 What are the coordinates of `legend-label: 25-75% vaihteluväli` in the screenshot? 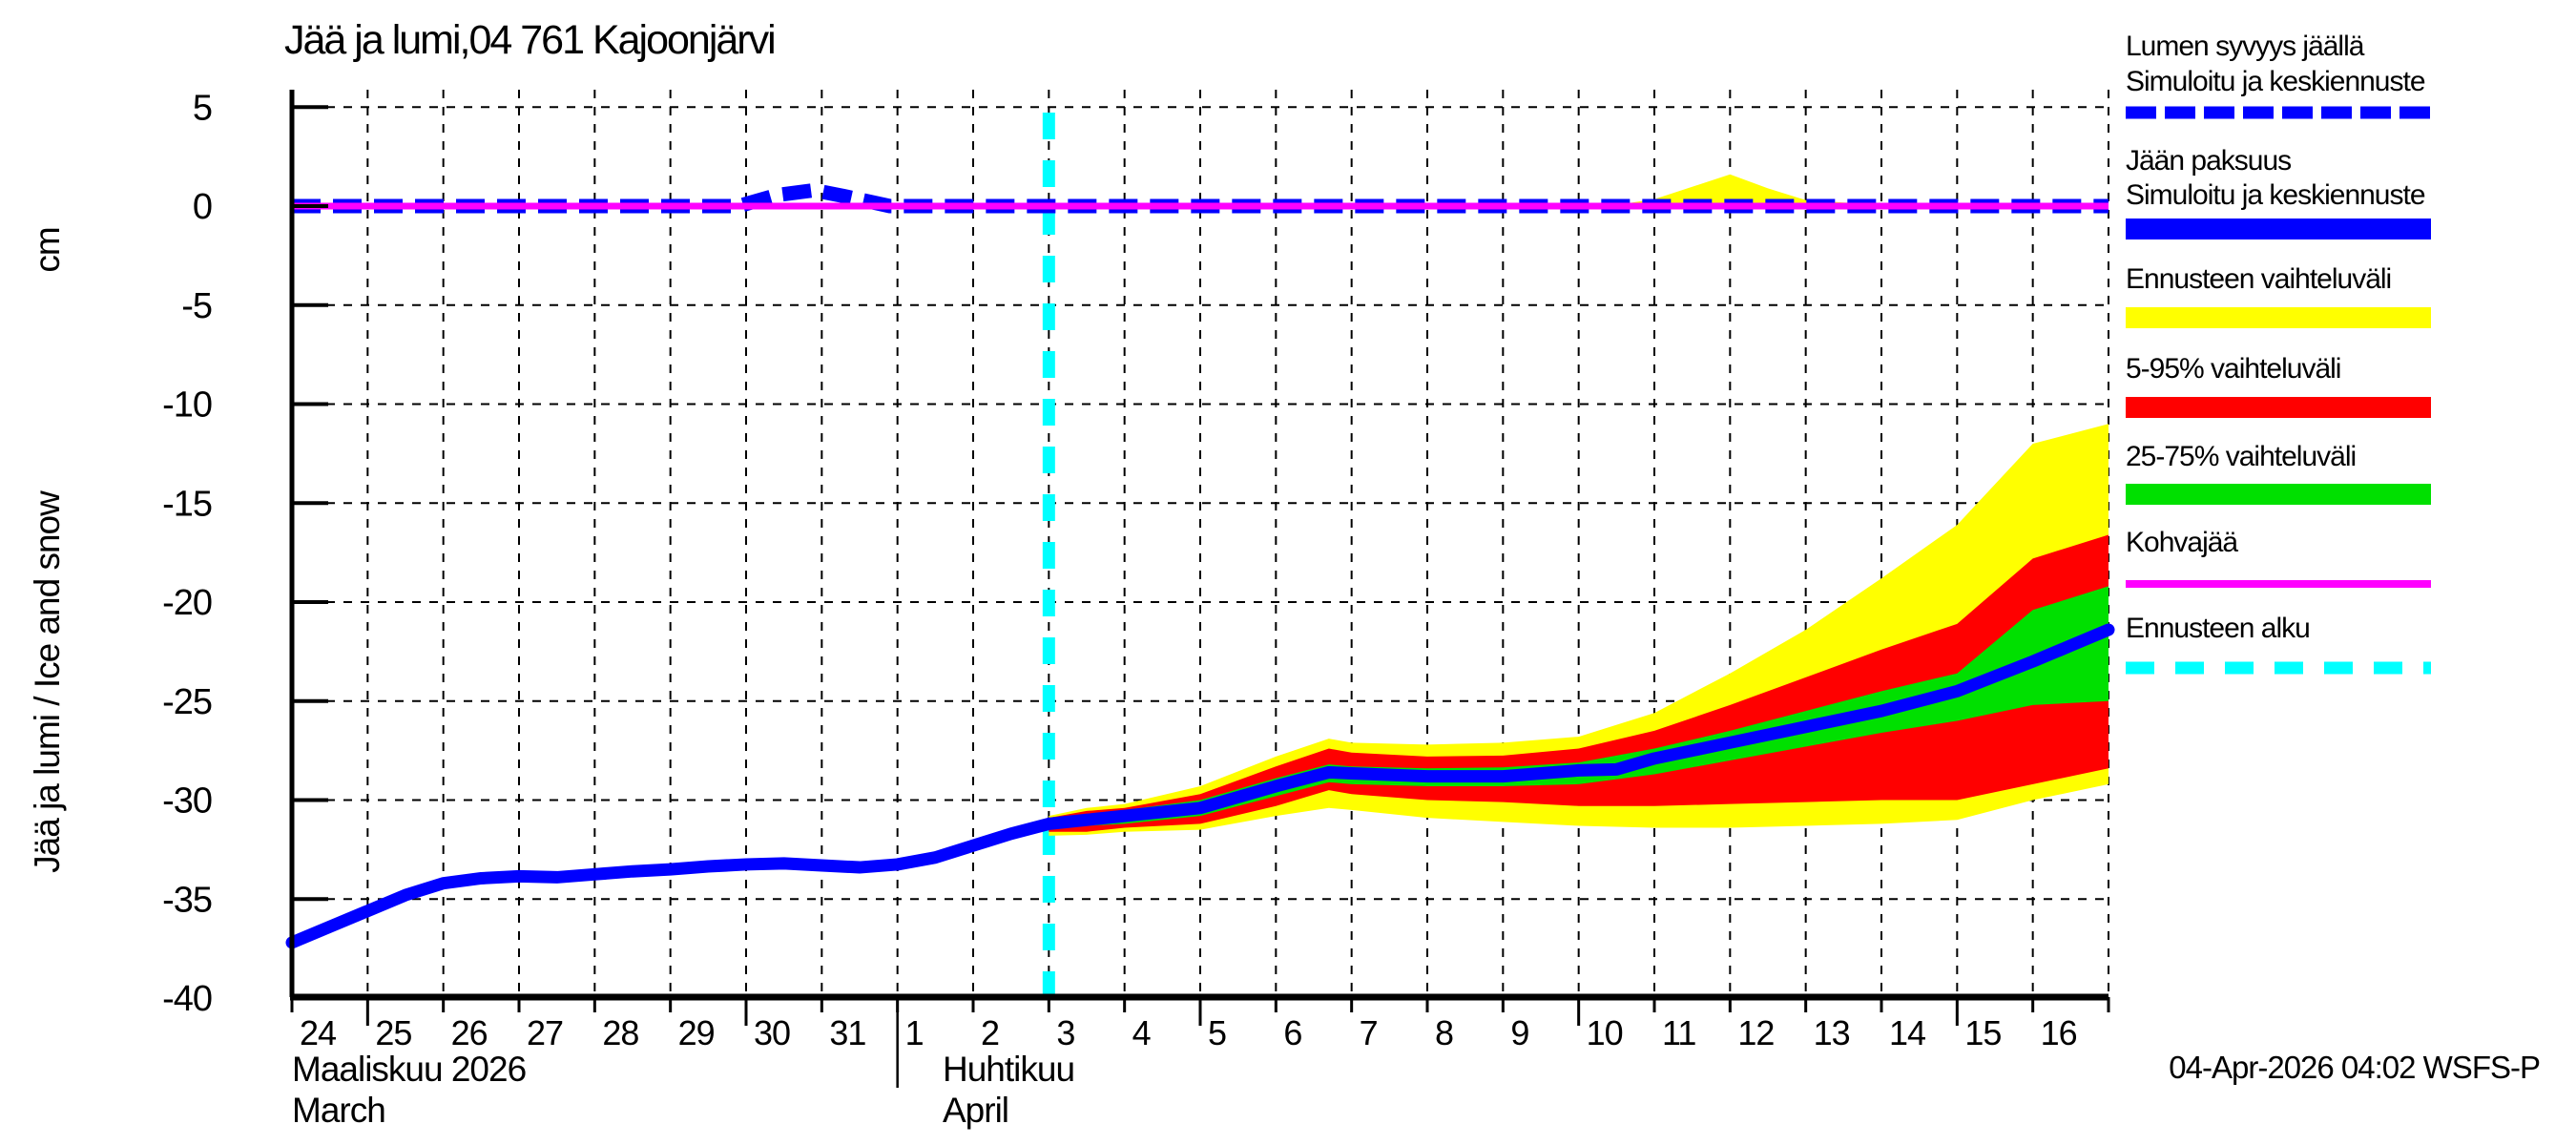 It's located at (2241, 457).